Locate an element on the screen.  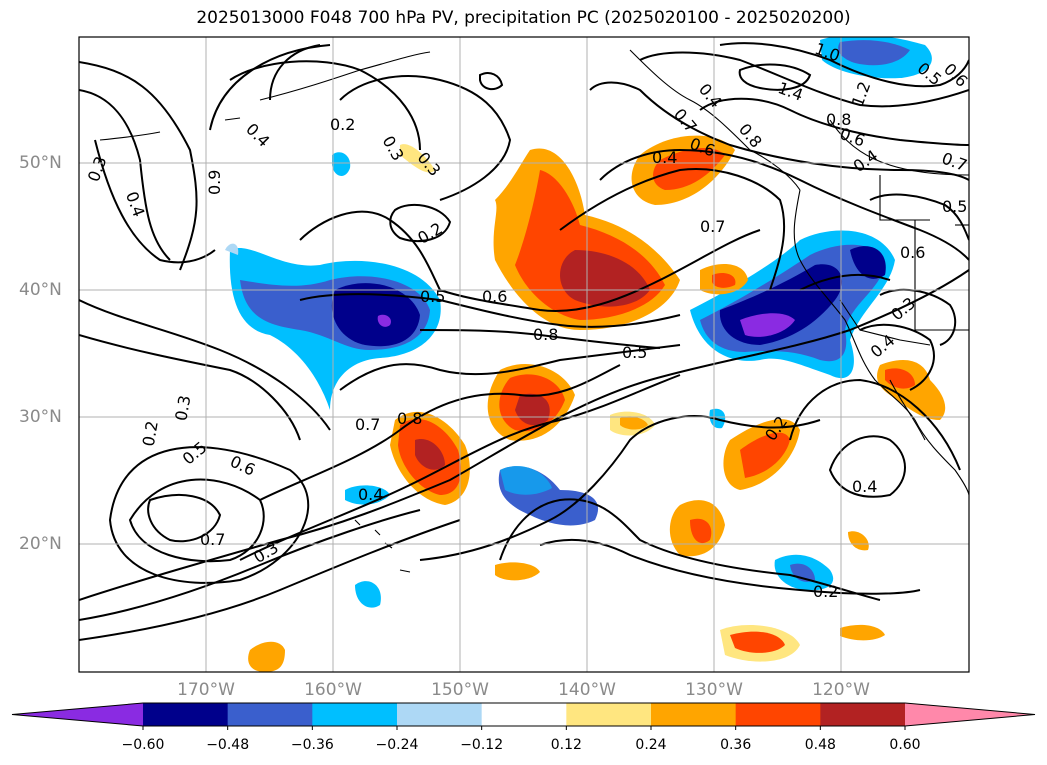
lon-label: 140°W is located at coordinates (587, 690).